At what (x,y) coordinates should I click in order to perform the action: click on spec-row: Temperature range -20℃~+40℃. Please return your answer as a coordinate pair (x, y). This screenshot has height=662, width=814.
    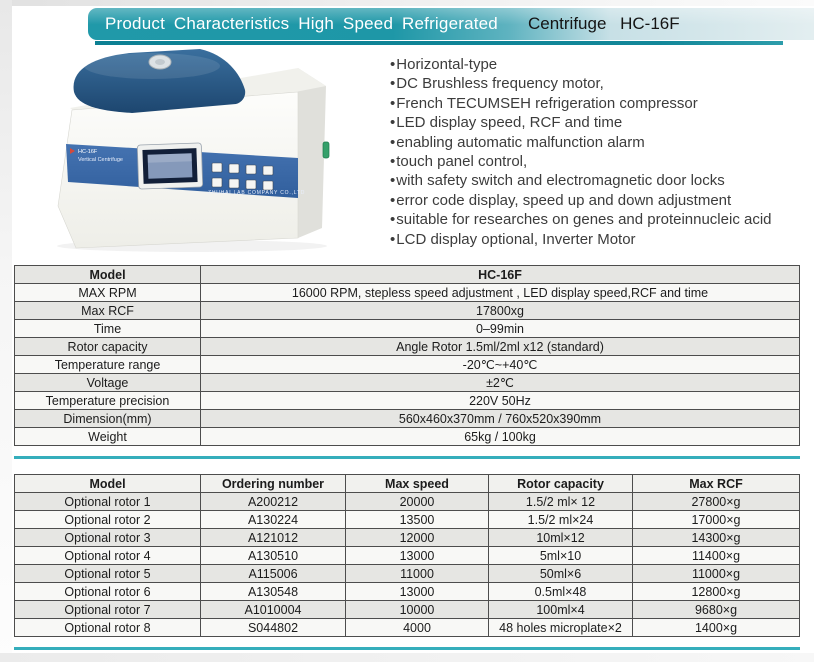
    Looking at the image, I should click on (407, 364).